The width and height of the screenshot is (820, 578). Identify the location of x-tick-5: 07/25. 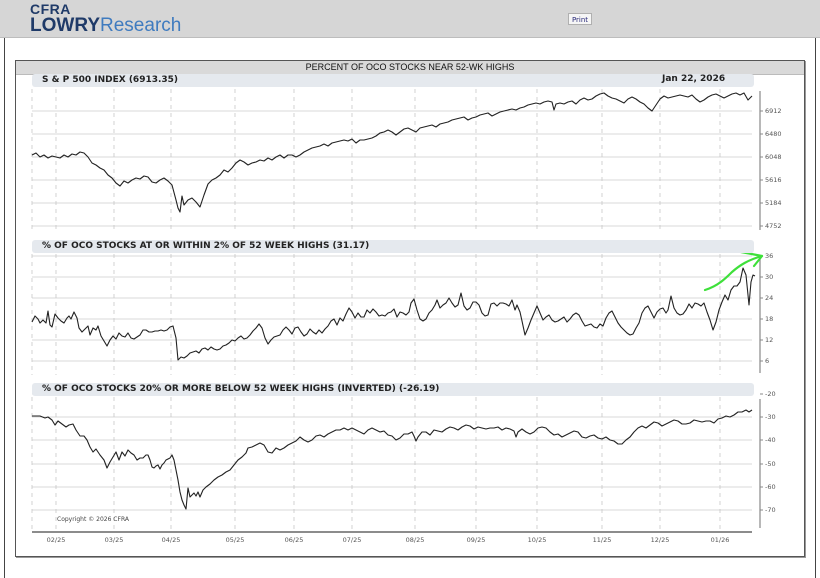
(352, 540).